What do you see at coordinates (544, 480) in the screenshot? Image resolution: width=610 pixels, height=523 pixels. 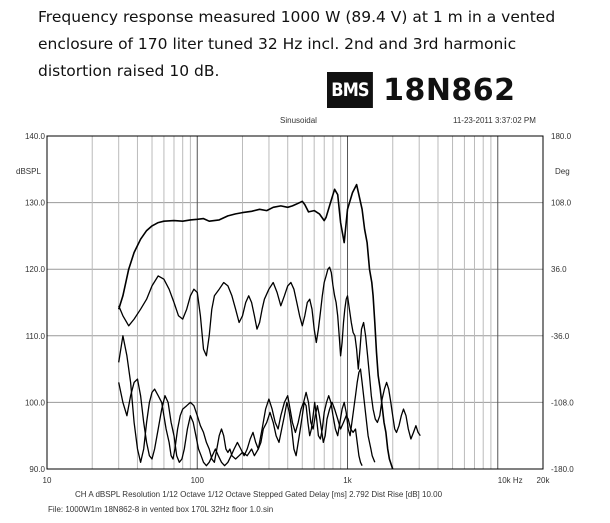 I see `x-tick-label: 20k` at bounding box center [544, 480].